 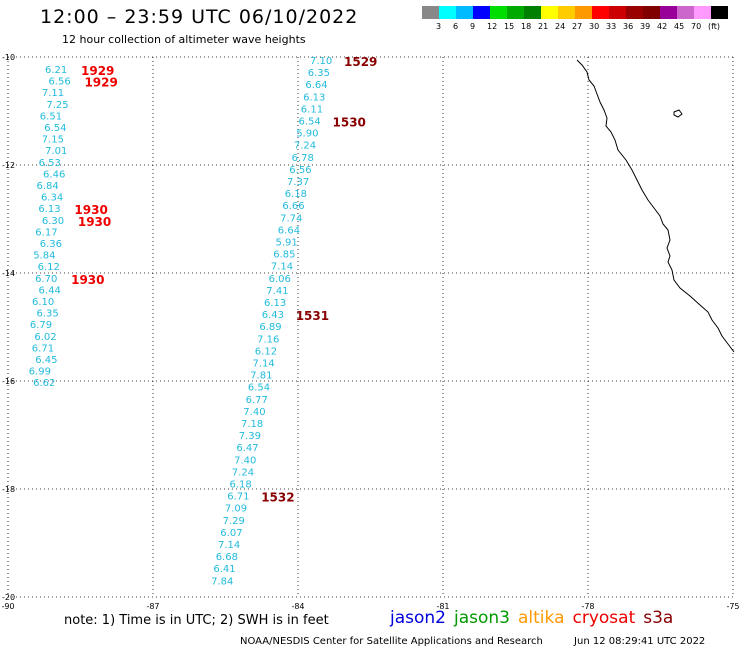 What do you see at coordinates (577, 26) in the screenshot?
I see `colorbar-label: 27` at bounding box center [577, 26].